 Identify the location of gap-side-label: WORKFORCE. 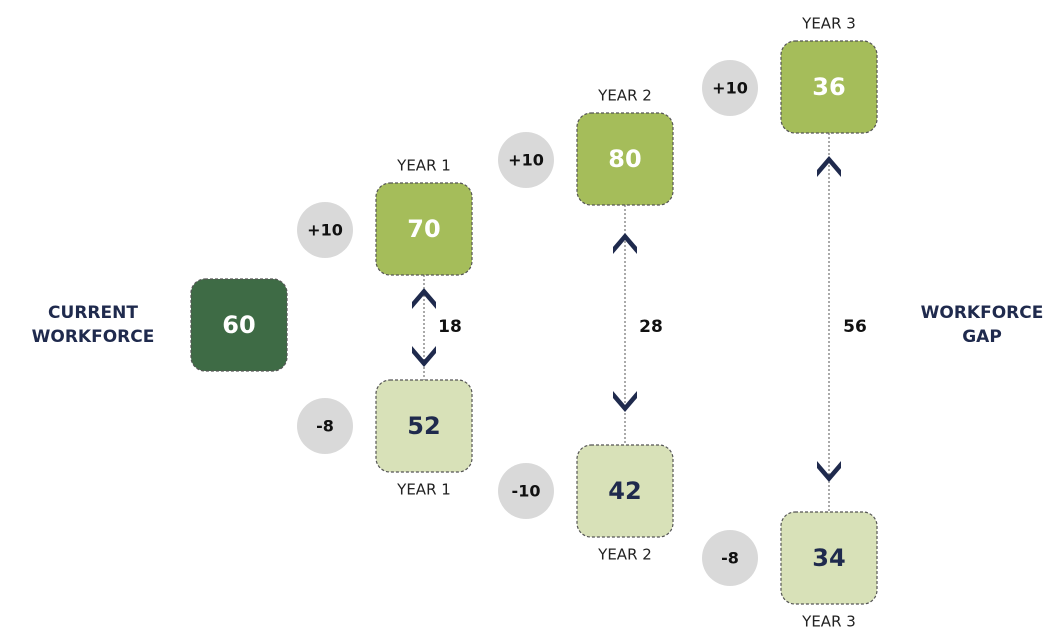
(982, 313).